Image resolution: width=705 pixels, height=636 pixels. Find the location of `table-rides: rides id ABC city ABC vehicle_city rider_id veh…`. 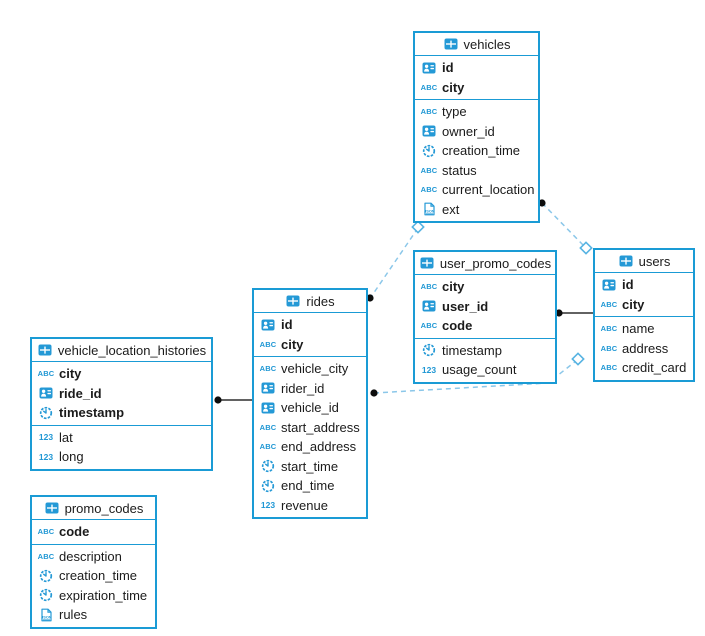

table-rides: rides id ABC city ABC vehicle_city rider_id veh… is located at coordinates (310, 403).